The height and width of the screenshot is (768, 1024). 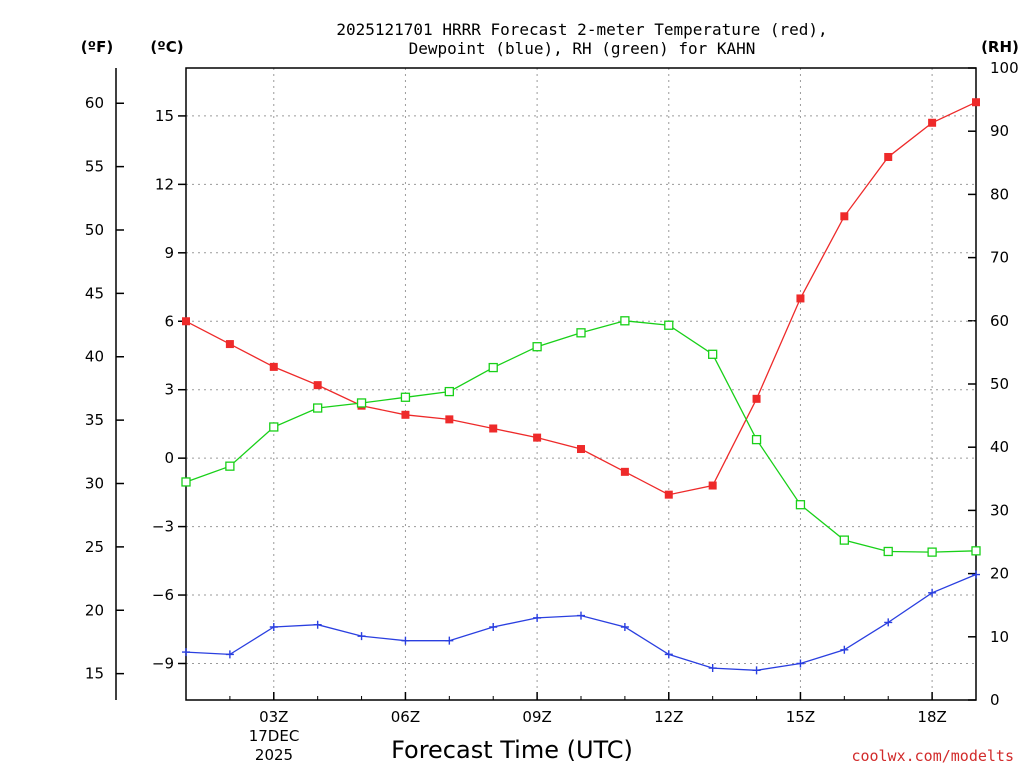 What do you see at coordinates (163, 595) in the screenshot?
I see `celsius-tick-label: −6` at bounding box center [163, 595].